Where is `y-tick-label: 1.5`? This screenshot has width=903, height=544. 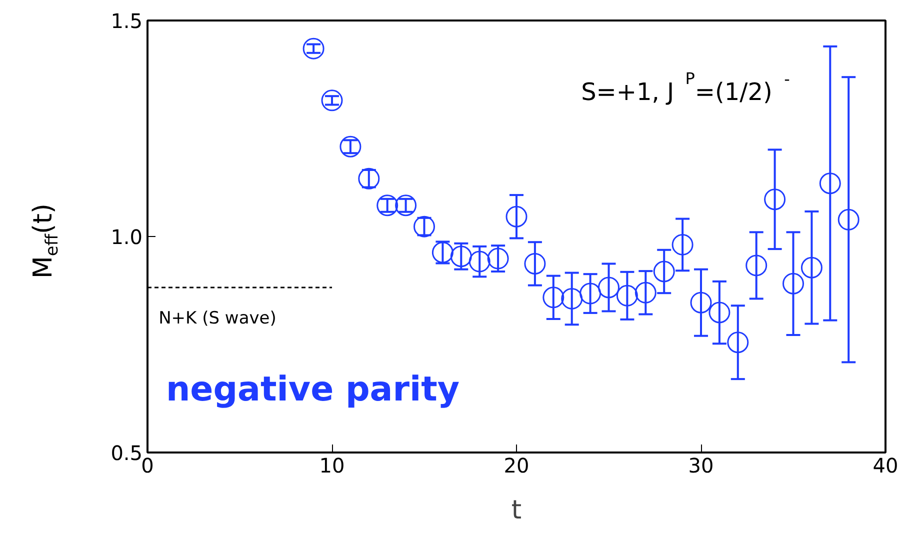 y-tick-label: 1.5 is located at coordinates (126, 21).